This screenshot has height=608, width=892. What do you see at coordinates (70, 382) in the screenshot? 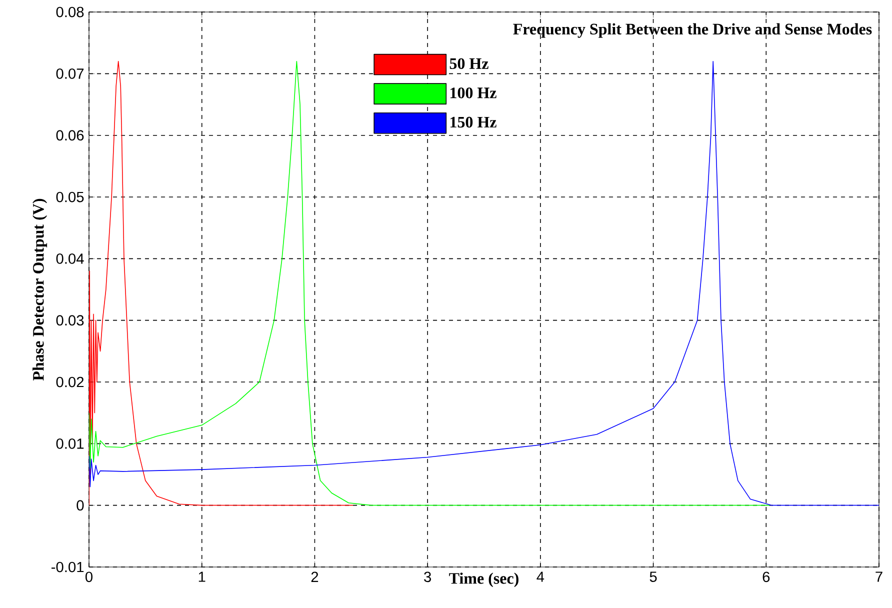
I see `y-tick-label: 0.02` at bounding box center [70, 382].